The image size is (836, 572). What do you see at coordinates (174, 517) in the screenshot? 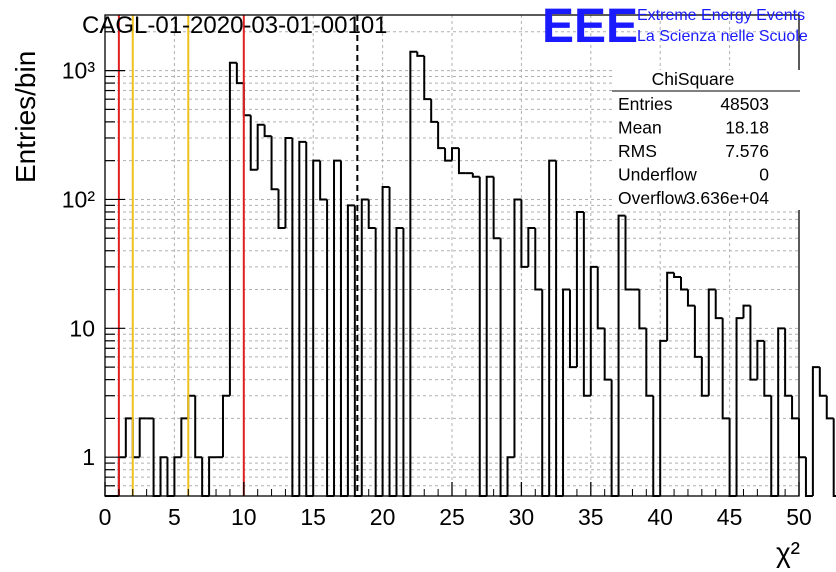
I see `x-tick-label: 5` at bounding box center [174, 517].